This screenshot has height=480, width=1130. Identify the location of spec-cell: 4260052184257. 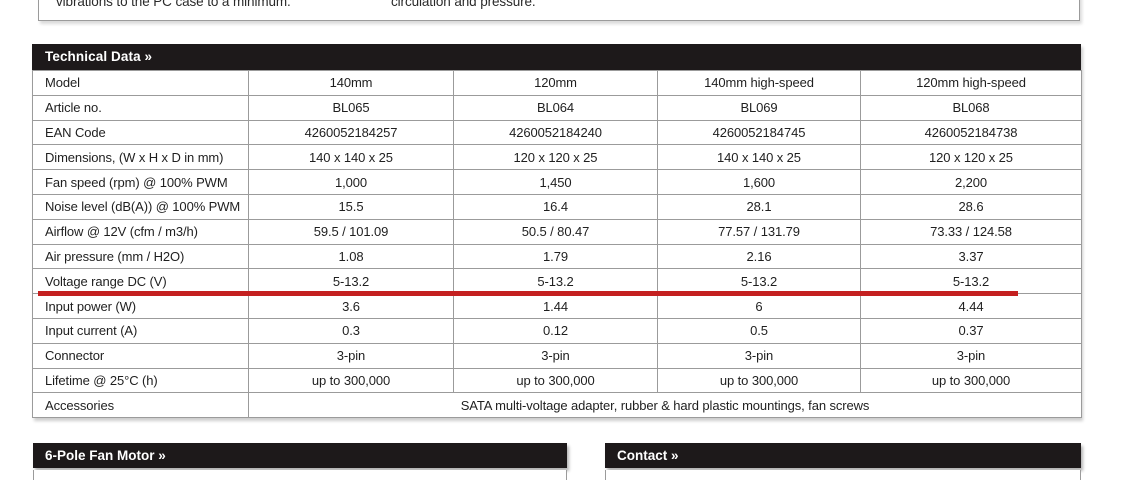
(351, 132).